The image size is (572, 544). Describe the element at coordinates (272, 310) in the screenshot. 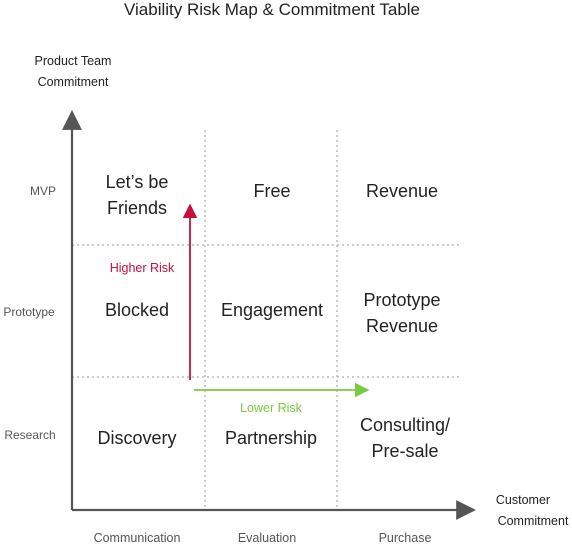

I see `cell-engagement: Engagement` at that location.